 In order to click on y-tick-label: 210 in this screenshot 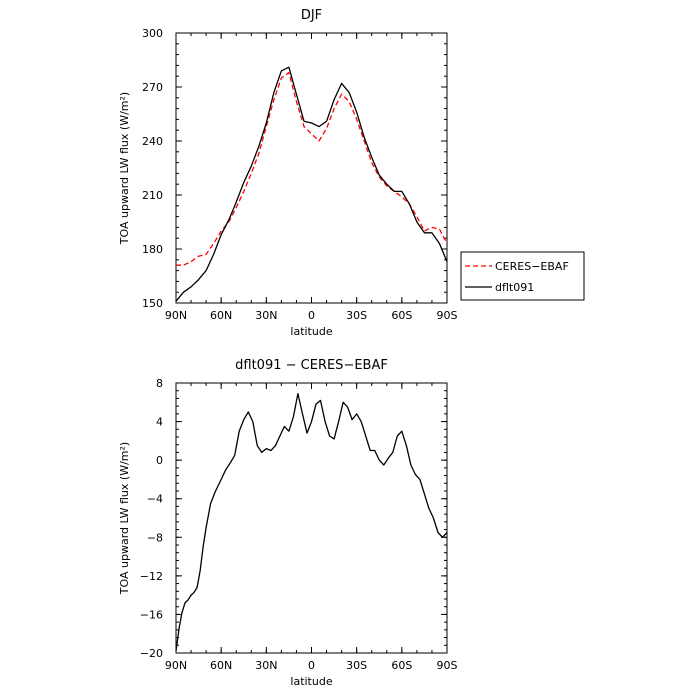, I will do `click(152, 195)`.